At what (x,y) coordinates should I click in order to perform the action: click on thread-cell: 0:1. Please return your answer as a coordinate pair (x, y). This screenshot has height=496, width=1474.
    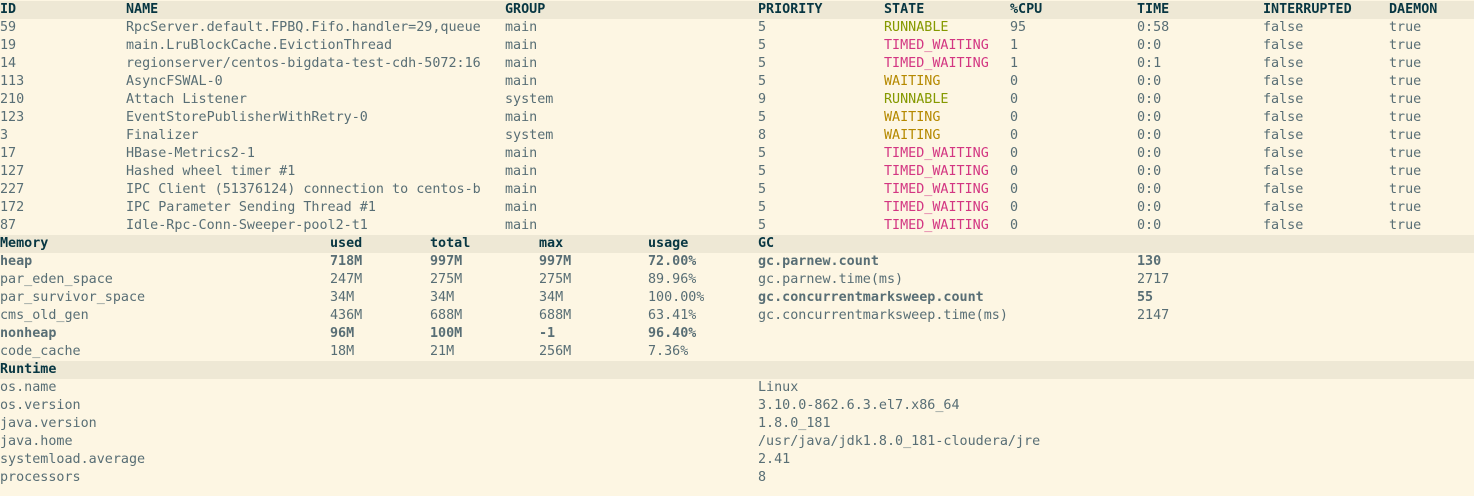
    Looking at the image, I should click on (1149, 63).